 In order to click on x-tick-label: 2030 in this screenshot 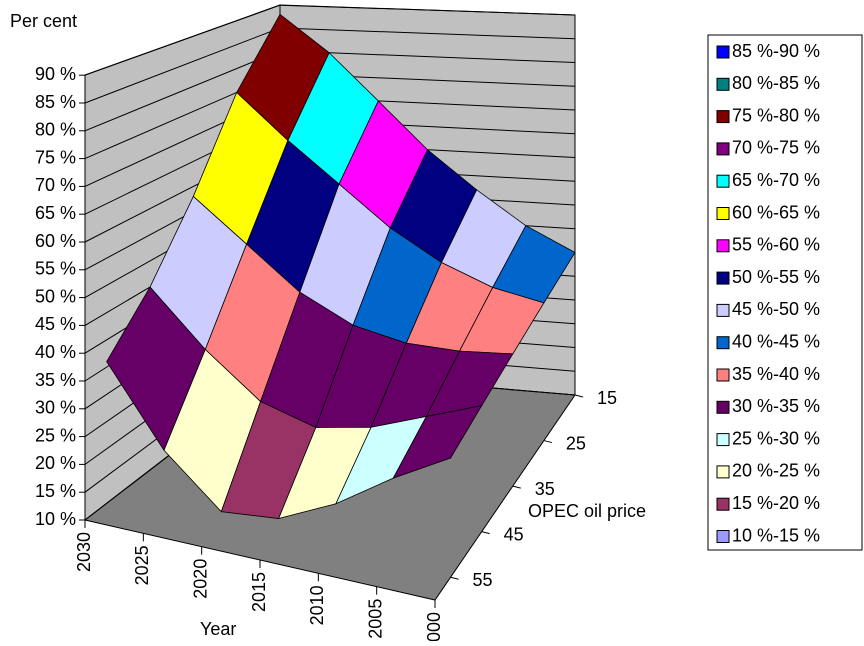, I will do `click(84, 552)`.